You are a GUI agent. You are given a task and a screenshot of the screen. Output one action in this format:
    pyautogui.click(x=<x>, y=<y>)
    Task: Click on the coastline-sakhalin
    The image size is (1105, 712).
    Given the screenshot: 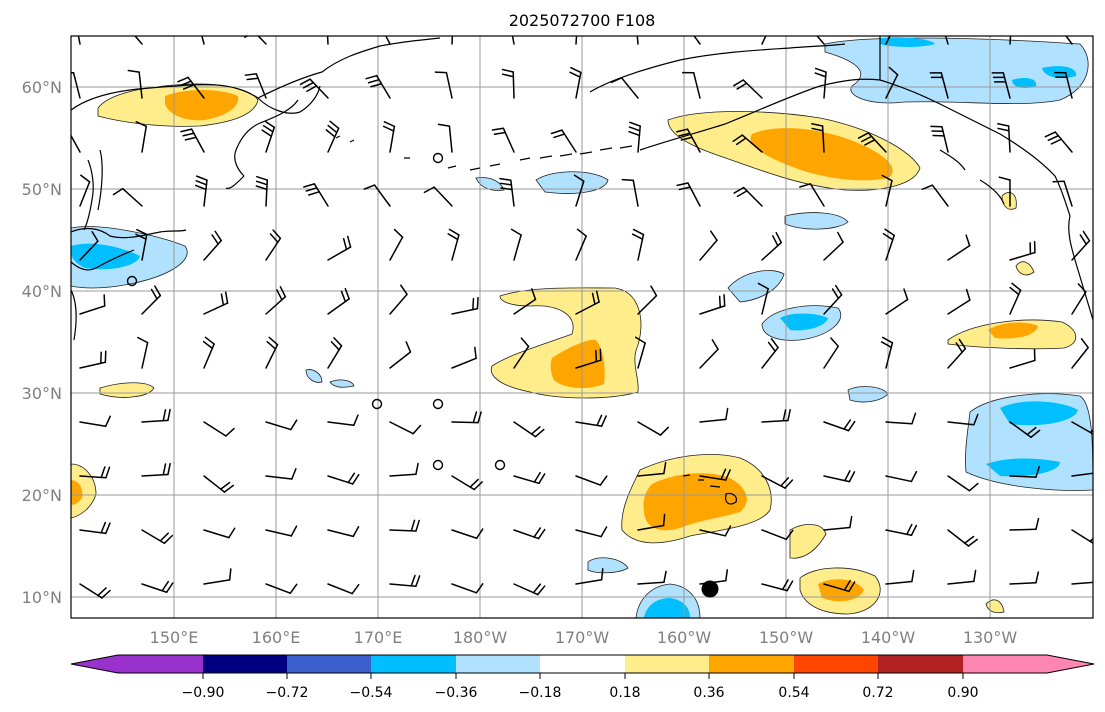 What is the action you would take?
    pyautogui.click(x=93, y=190)
    